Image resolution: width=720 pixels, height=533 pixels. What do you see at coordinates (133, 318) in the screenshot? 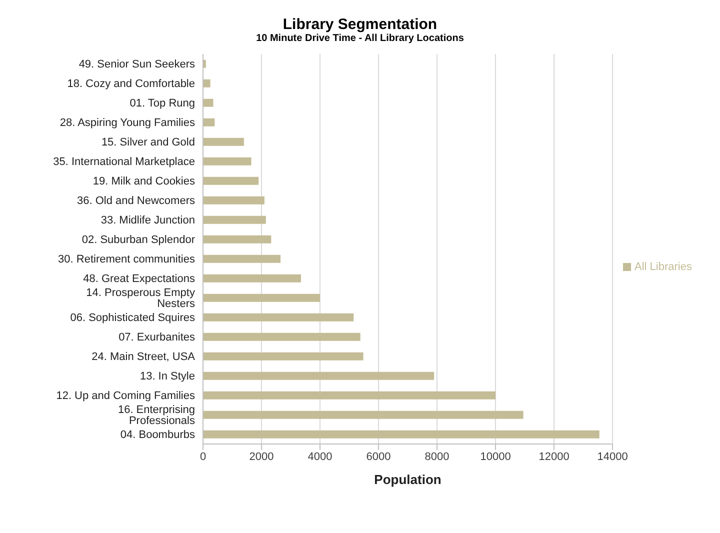
I see `y-tick-label: 06. Sophisticated Squires` at bounding box center [133, 318].